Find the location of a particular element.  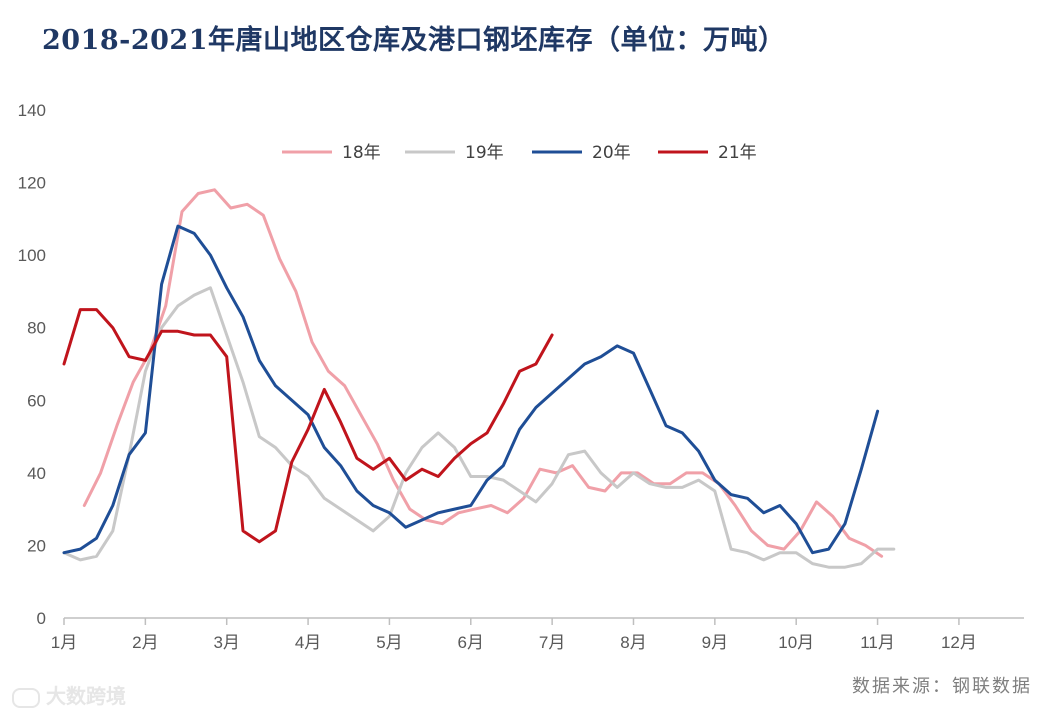

x-axis: 1月 2月 3月 4月 5月 6月 7月 8月 9月 10月 11月 12月 is located at coordinates (514, 635).